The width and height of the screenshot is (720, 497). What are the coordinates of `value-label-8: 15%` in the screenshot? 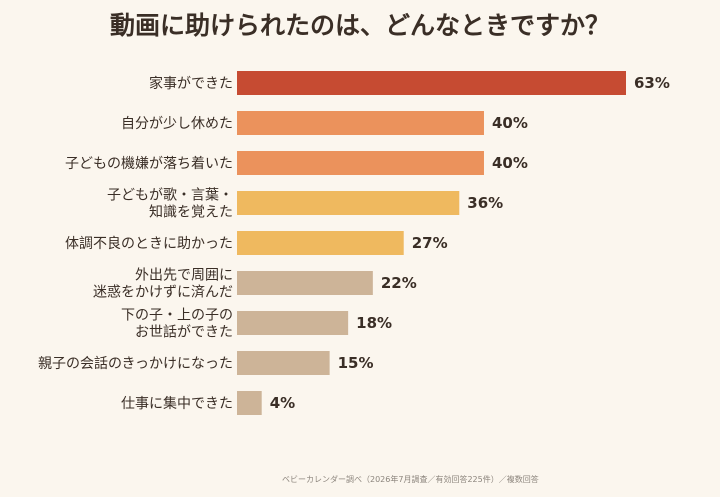 It's located at (356, 363).